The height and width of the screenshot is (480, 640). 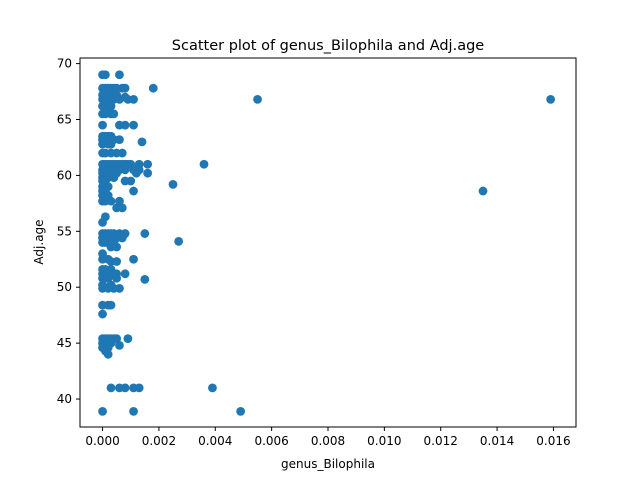 What do you see at coordinates (215, 441) in the screenshot?
I see `x-tick-label: 0.004` at bounding box center [215, 441].